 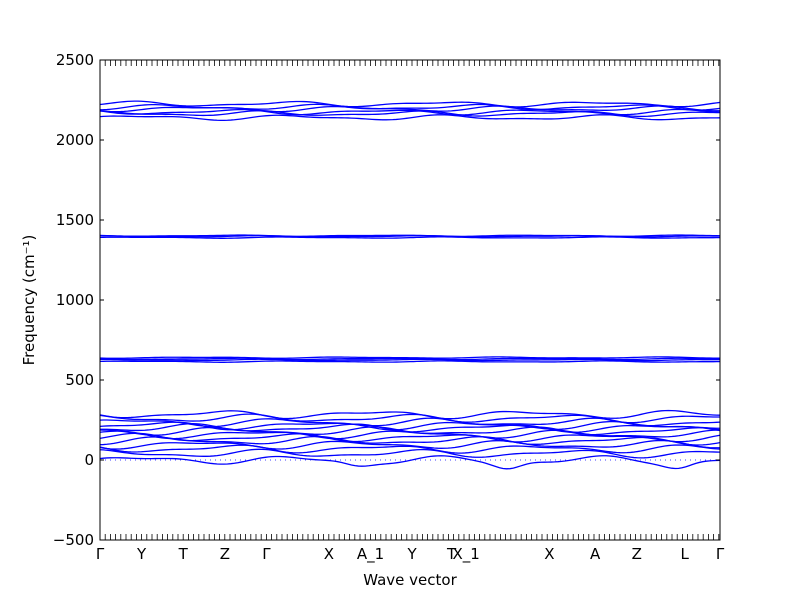 I want to click on x-tick-label: A_1, so click(x=370, y=554).